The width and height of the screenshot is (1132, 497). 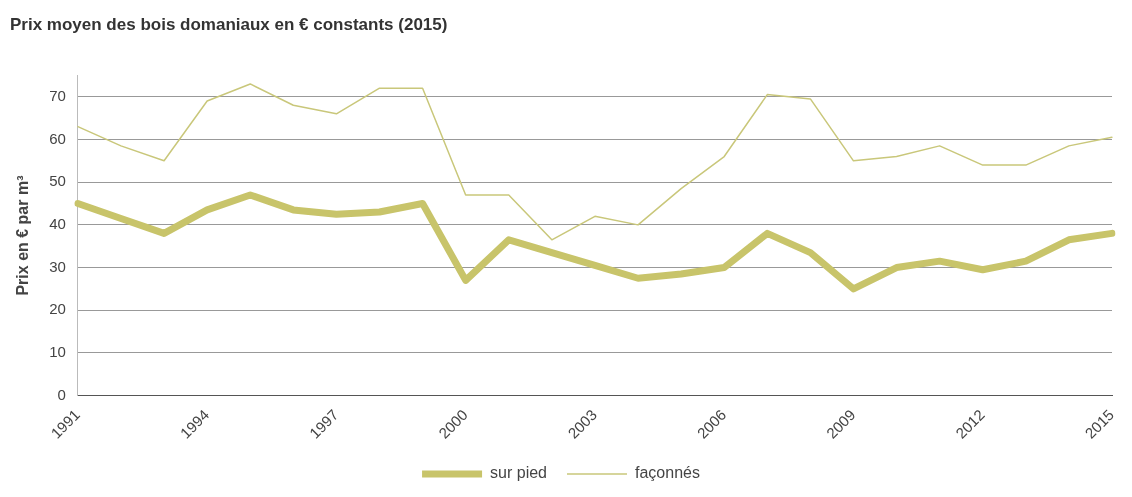 What do you see at coordinates (57, 352) in the screenshot?
I see `y-tick-label: 10` at bounding box center [57, 352].